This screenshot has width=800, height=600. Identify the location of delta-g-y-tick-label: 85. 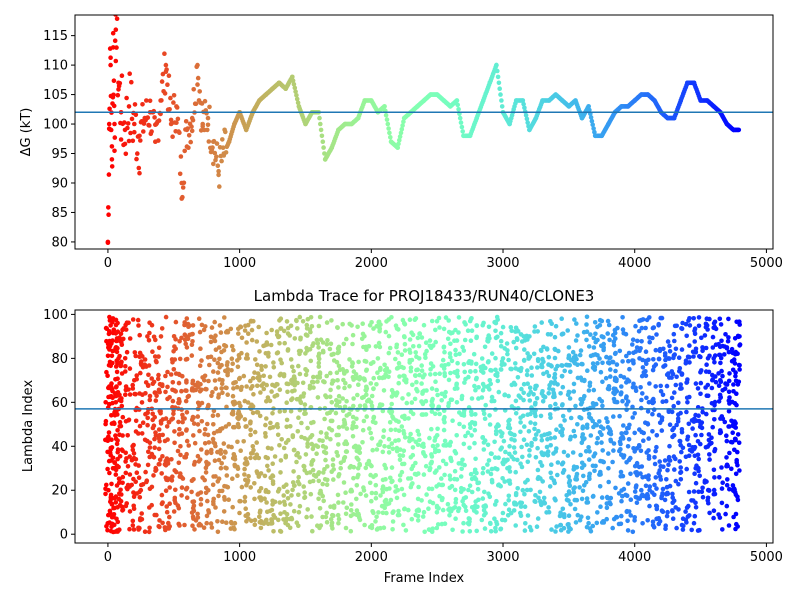
(59, 213).